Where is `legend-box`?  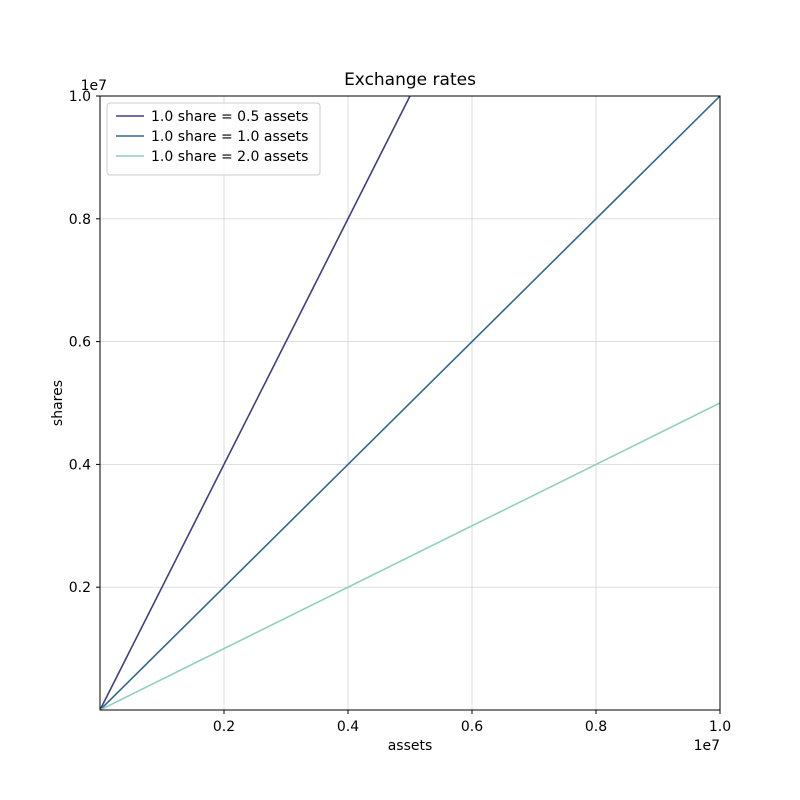 legend-box is located at coordinates (213, 139).